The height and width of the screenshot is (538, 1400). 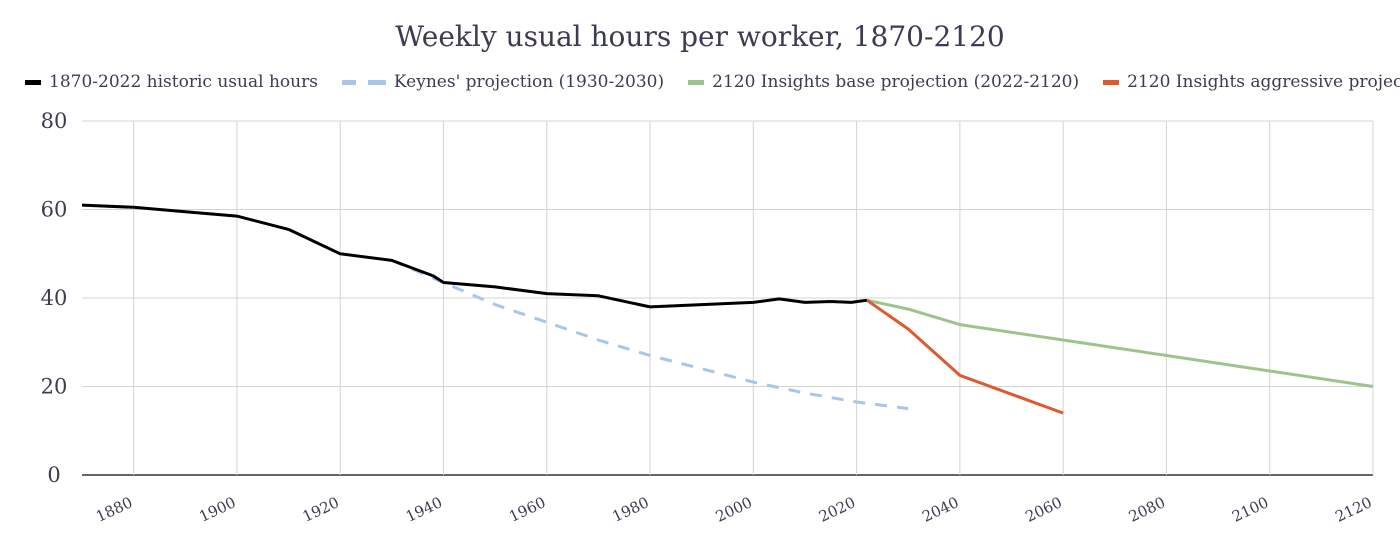 I want to click on x-tick-label-2120: 2120, so click(x=1353, y=509).